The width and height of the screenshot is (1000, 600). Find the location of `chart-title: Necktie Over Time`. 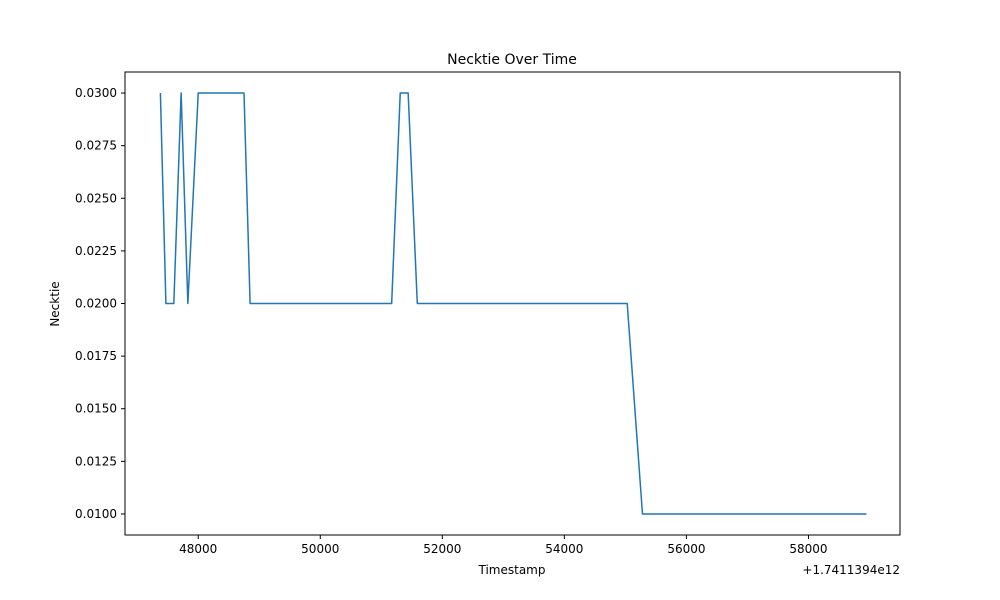

chart-title: Necktie Over Time is located at coordinates (512, 60).